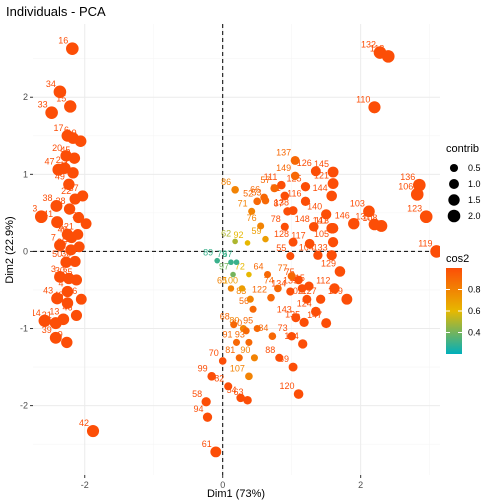 The image size is (504, 504). I want to click on data-point-label: 121, so click(321, 176).